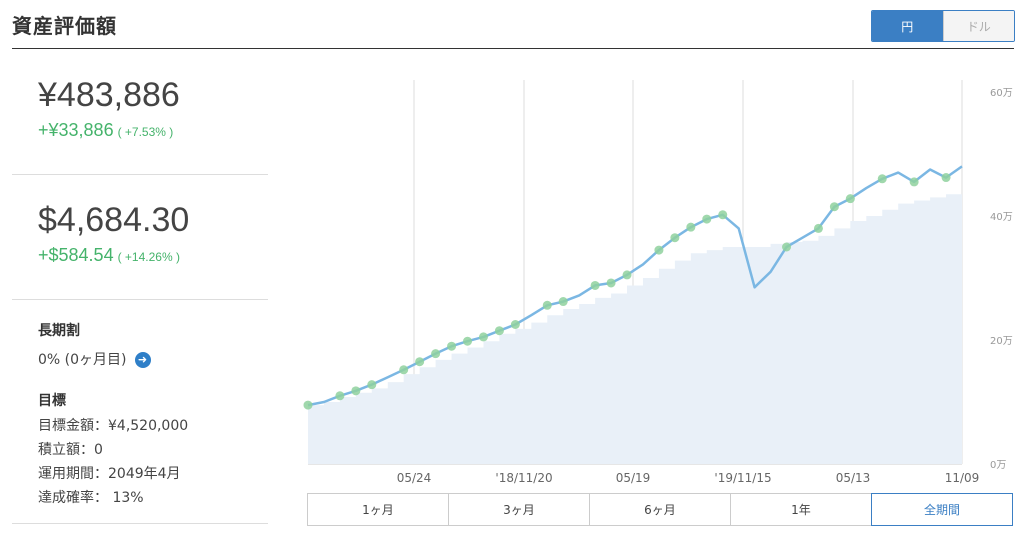 The width and height of the screenshot is (1024, 537). Describe the element at coordinates (109, 474) in the screenshot. I see `goal-period: 運用期間：2049年4月` at that location.